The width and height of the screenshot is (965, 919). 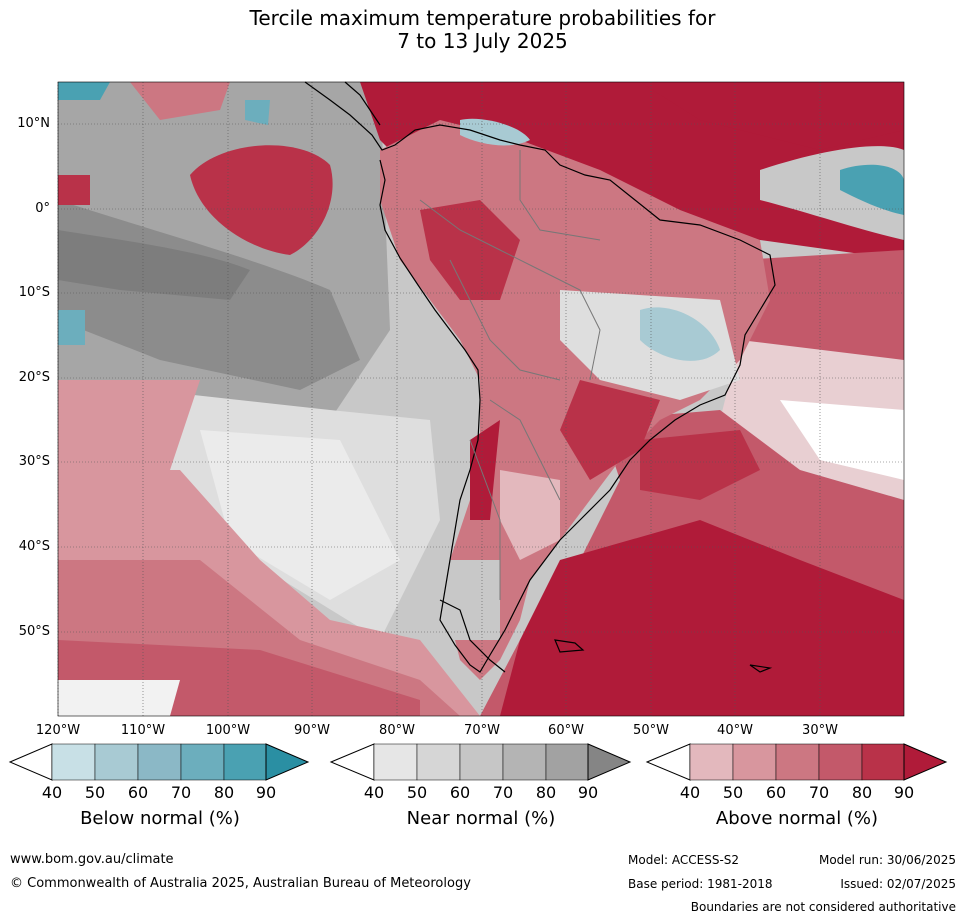 What do you see at coordinates (797, 818) in the screenshot?
I see `colorbar-title-above: Above normal (%)` at bounding box center [797, 818].